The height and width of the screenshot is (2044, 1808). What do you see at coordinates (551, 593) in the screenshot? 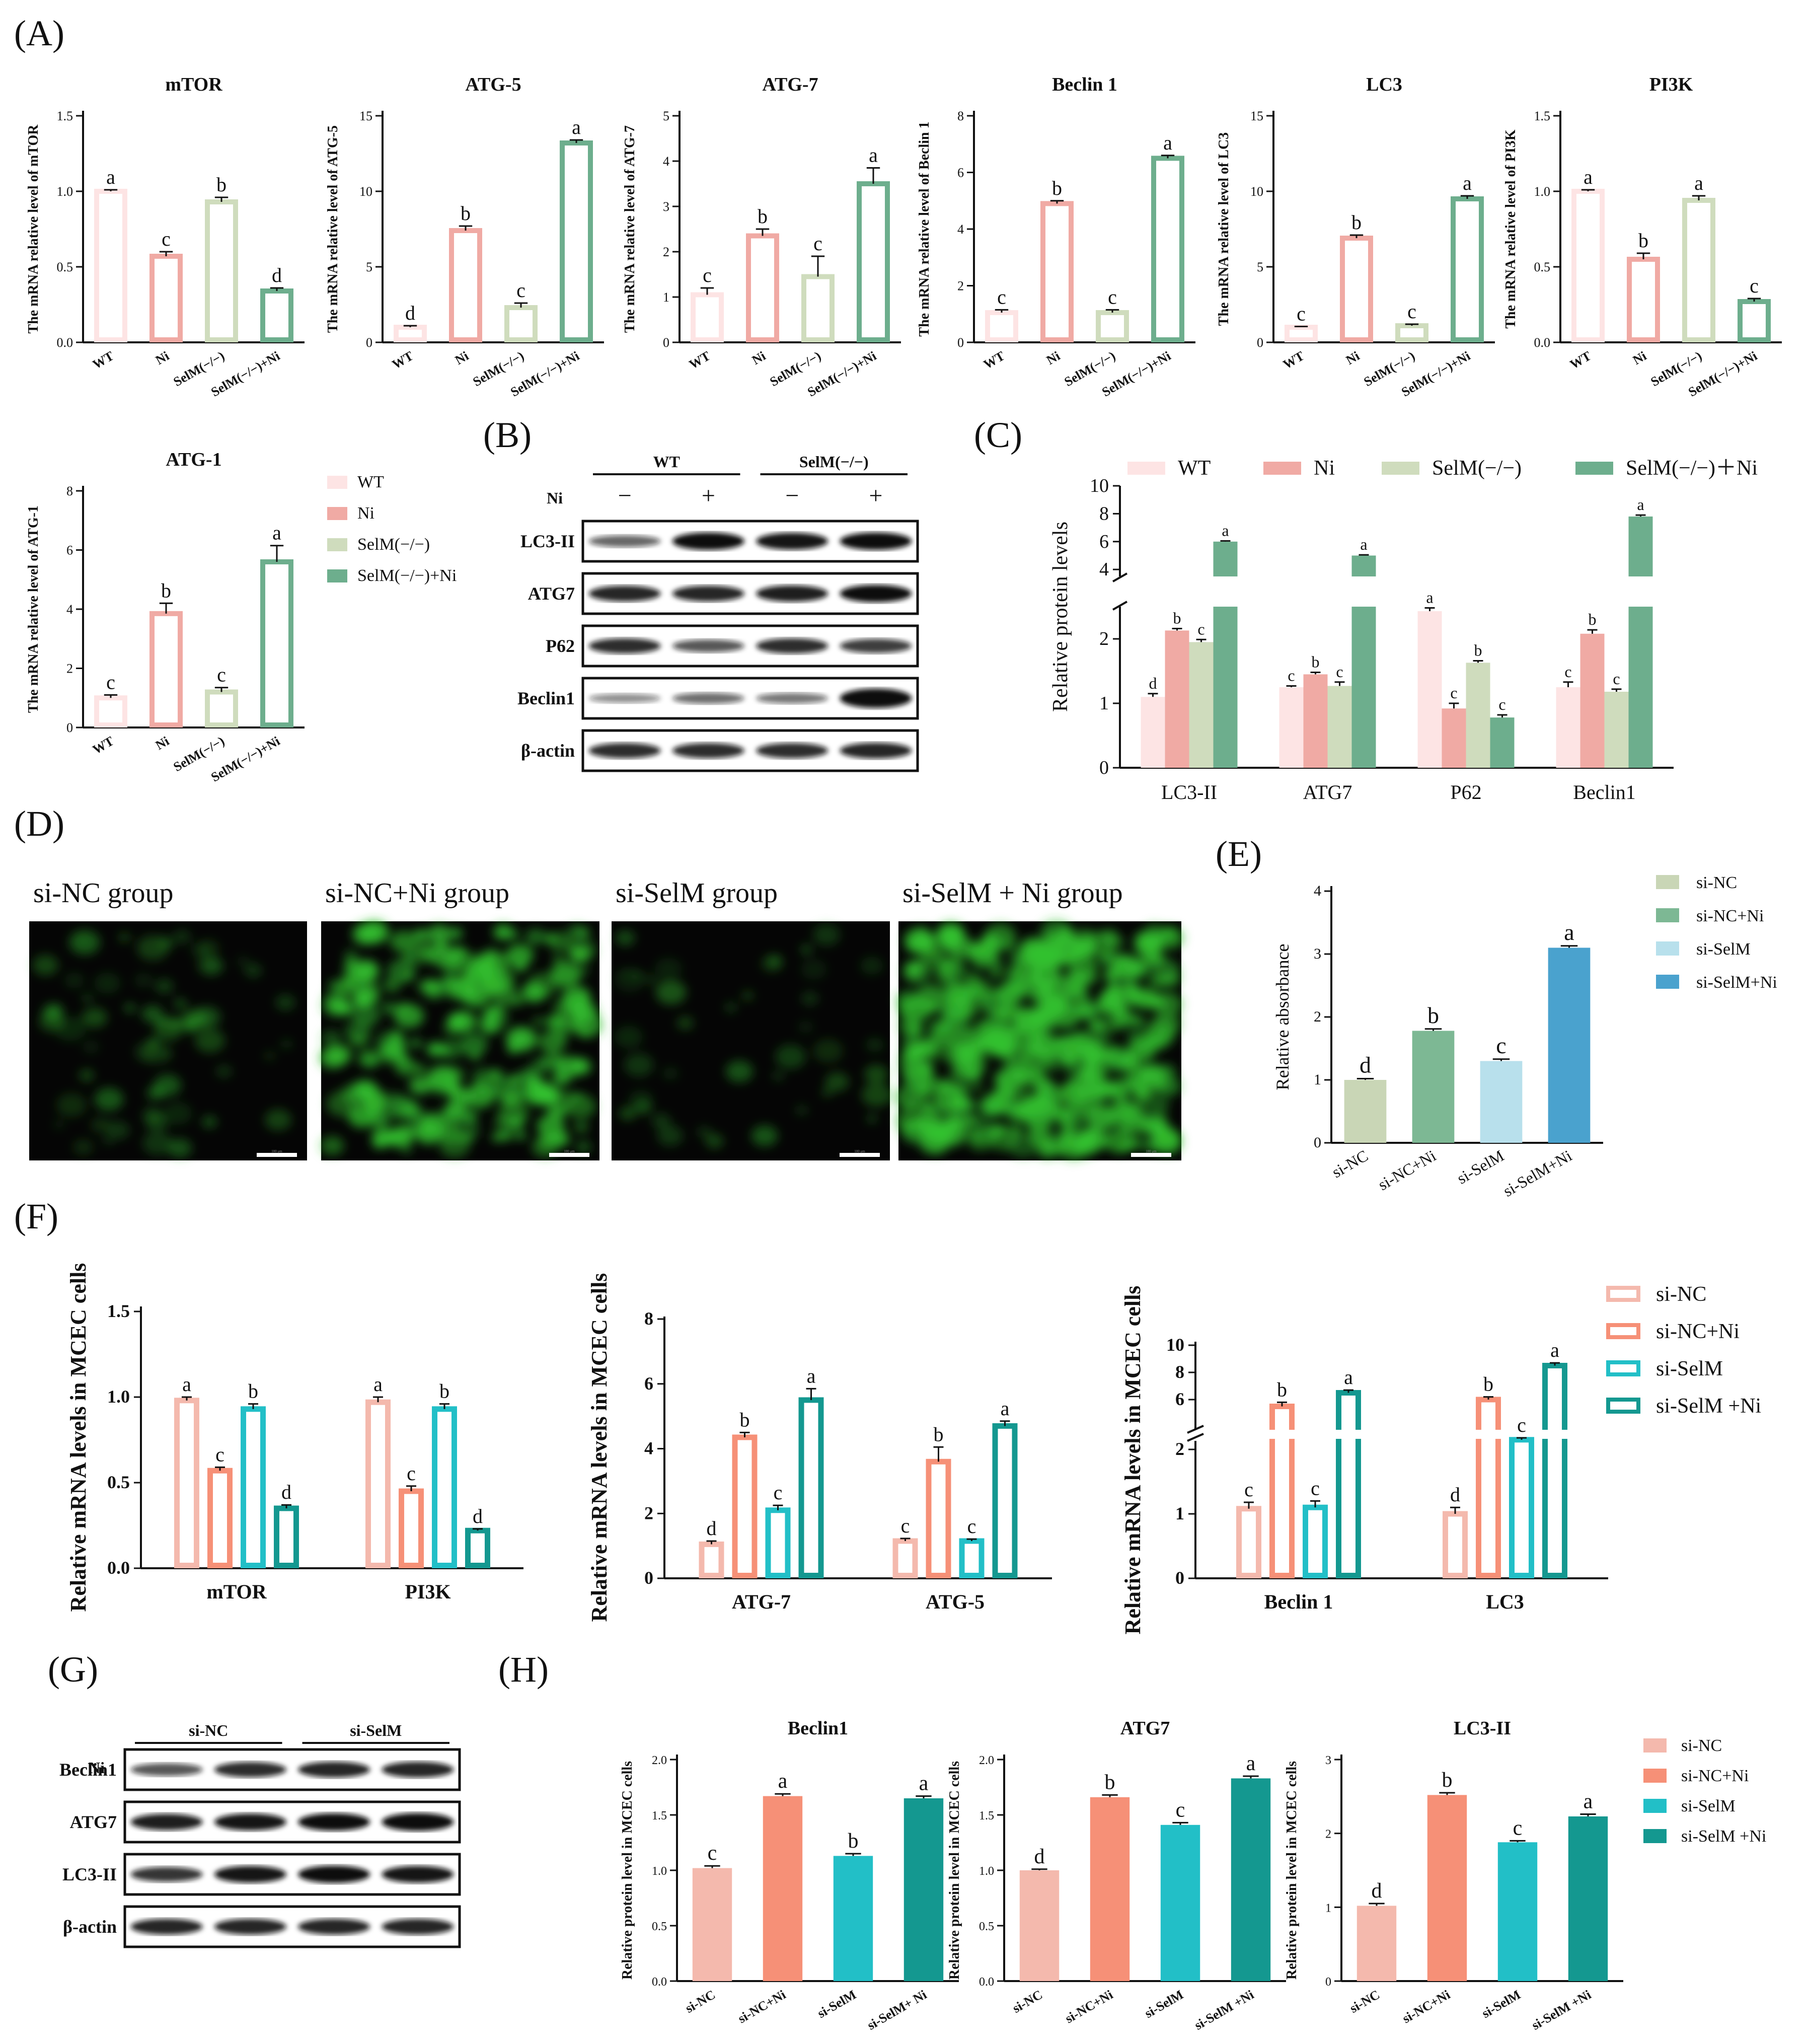
I see `blot-row-label: ATG7` at bounding box center [551, 593].